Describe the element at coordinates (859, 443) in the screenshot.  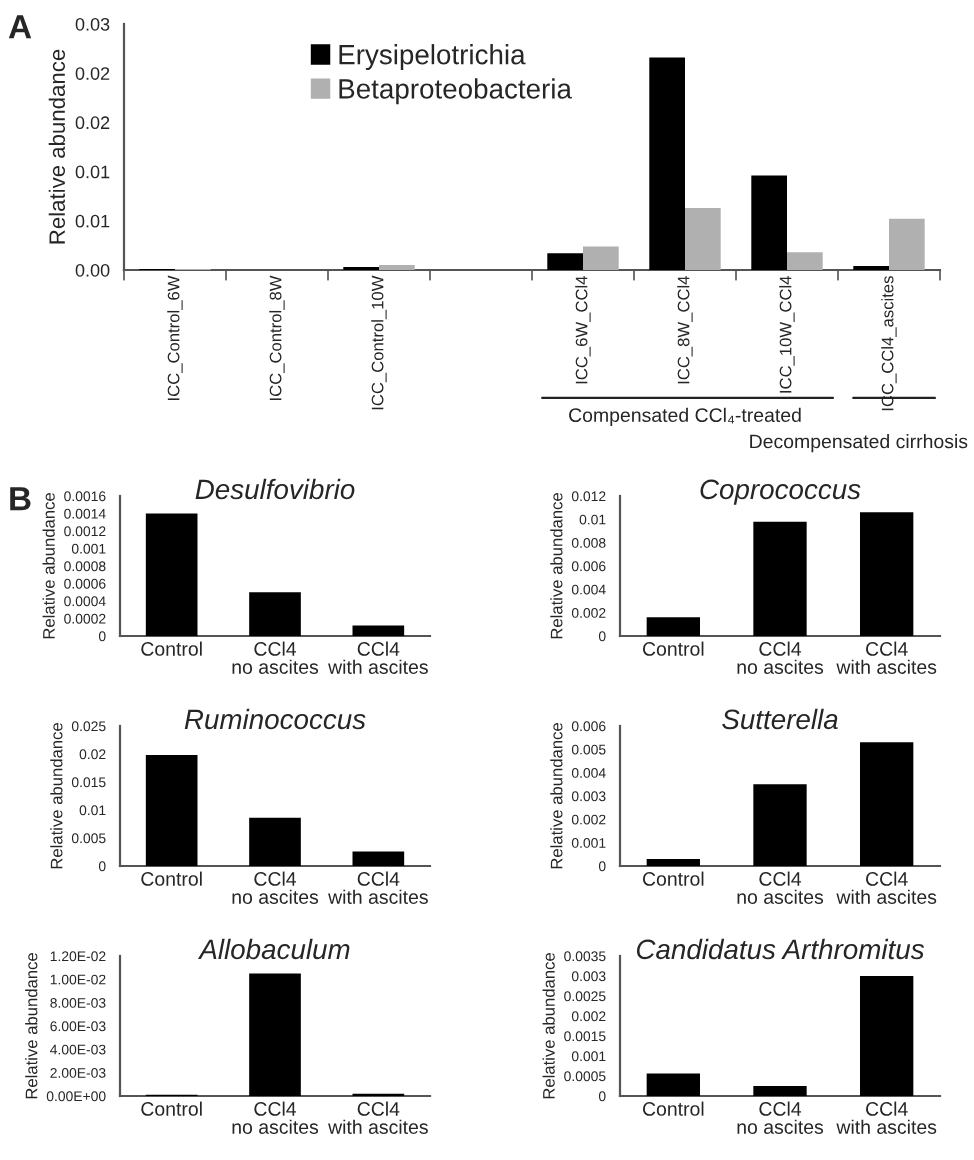
I see `text: Decompensated cirrhosis` at that location.